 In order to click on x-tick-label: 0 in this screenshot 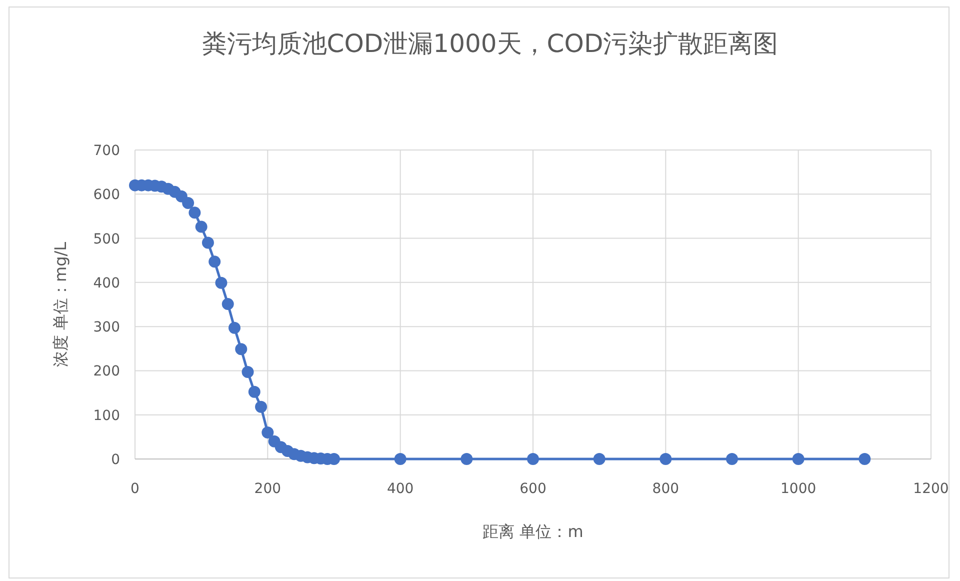, I will do `click(135, 489)`.